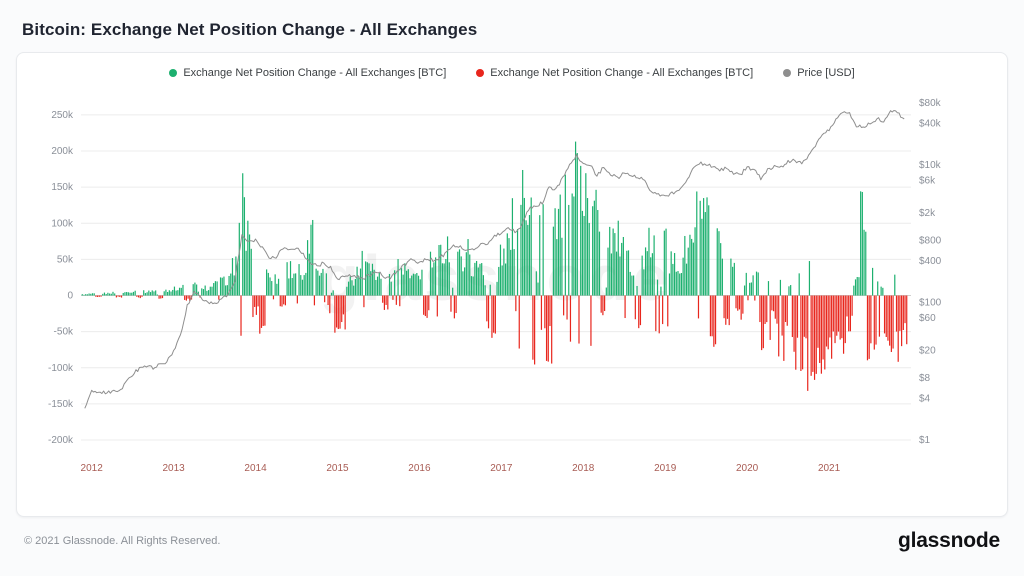 Image resolution: width=1024 pixels, height=576 pixels. What do you see at coordinates (337, 468) in the screenshot?
I see `x-axis-tick-label: 2015` at bounding box center [337, 468].